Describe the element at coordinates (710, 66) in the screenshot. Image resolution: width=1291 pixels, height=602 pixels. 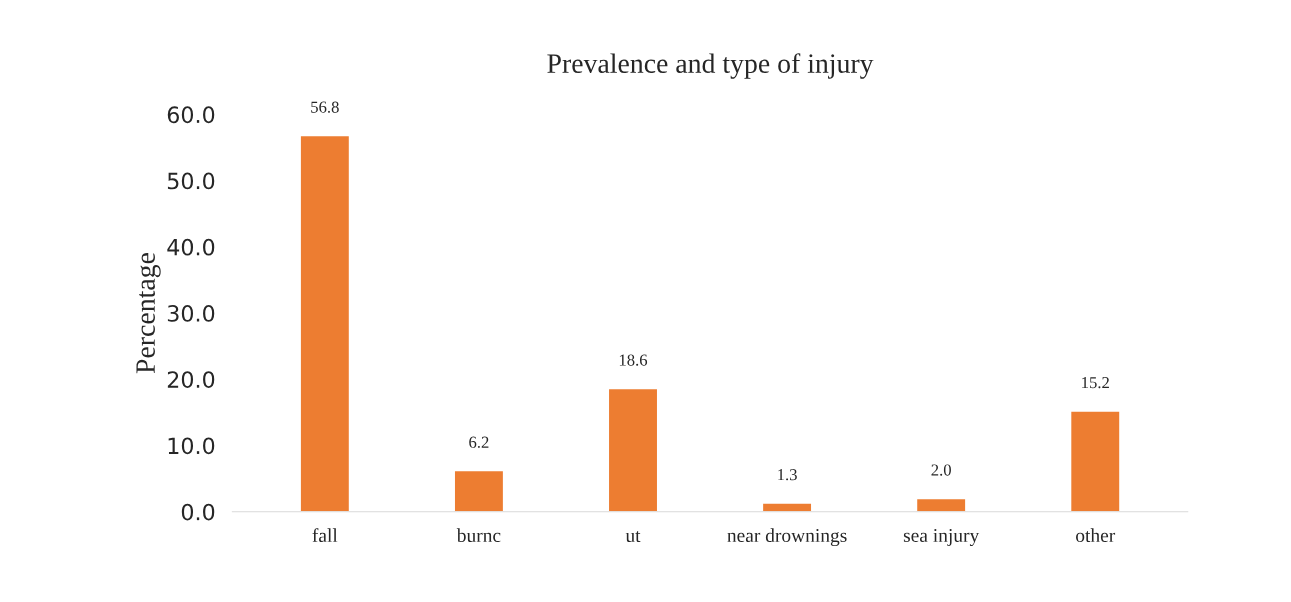
I see `chart-title: Prevalence and type of injury` at that location.